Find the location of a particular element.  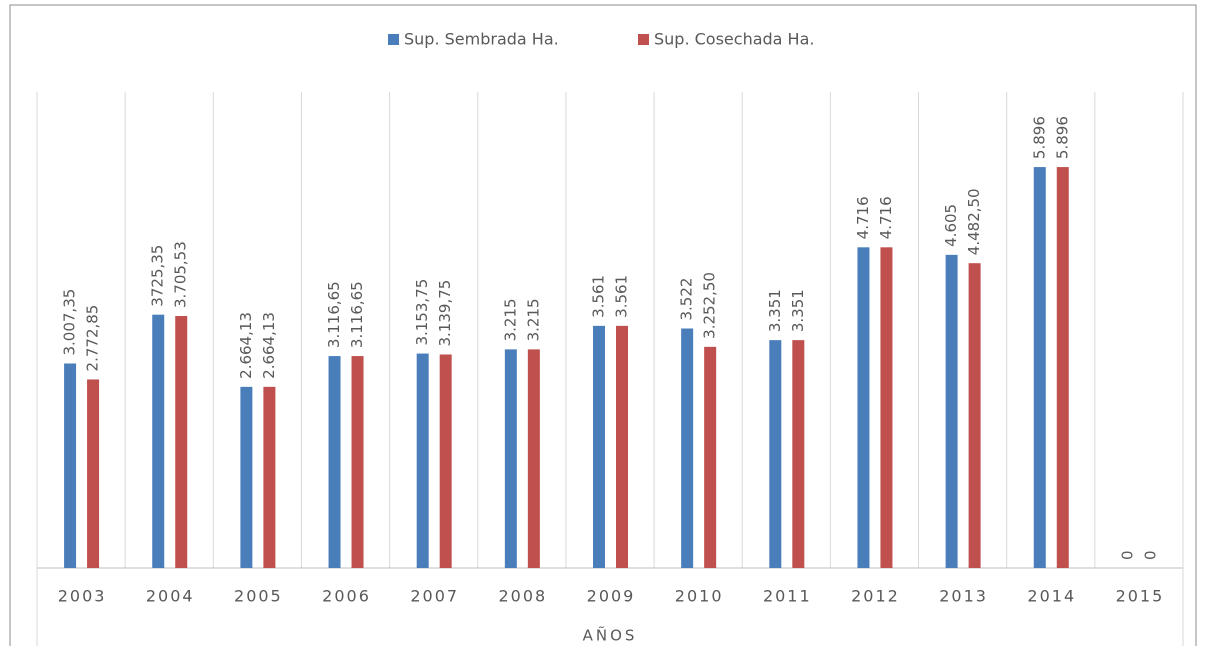

x-tick-label: 2005 is located at coordinates (258, 596).